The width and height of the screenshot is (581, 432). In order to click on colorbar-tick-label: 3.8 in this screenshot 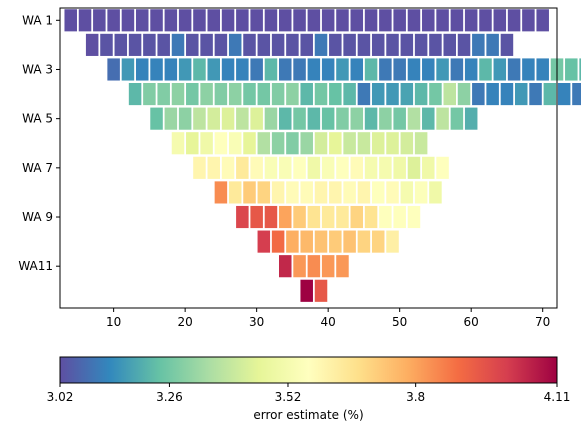, I will do `click(415, 397)`.